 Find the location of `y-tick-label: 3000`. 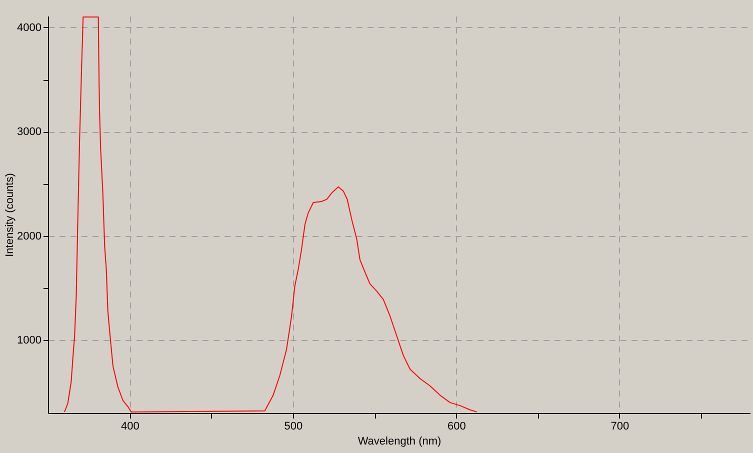

y-tick-label: 3000 is located at coordinates (29, 132).